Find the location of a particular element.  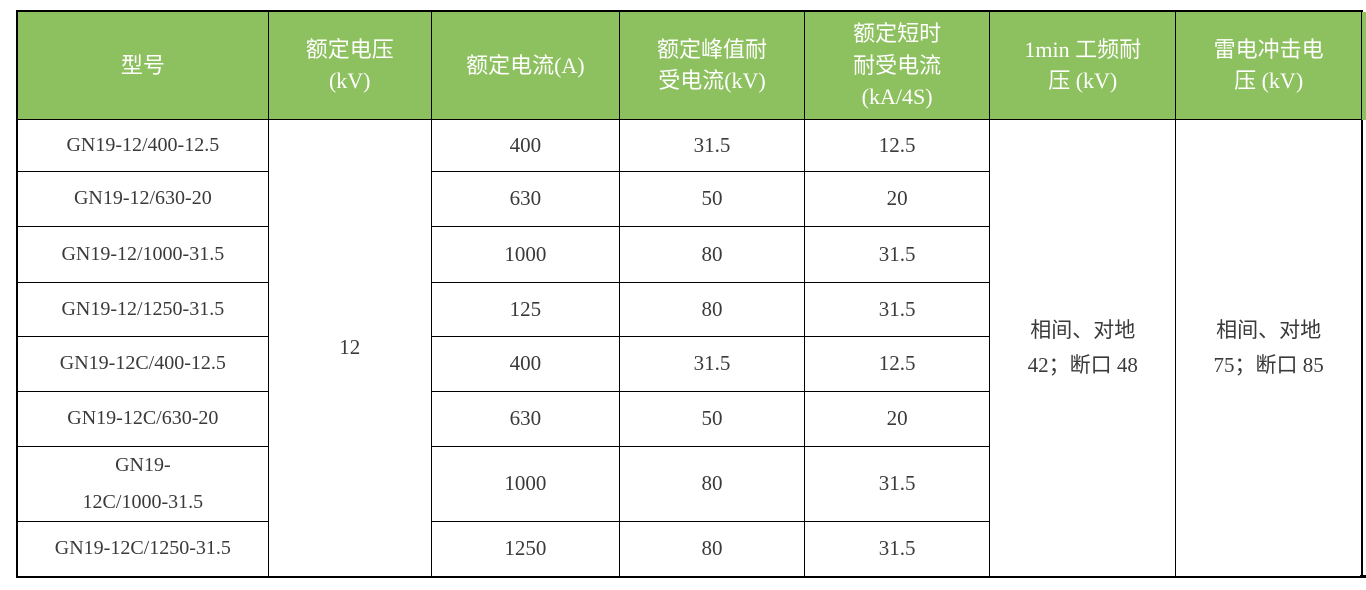

model-cell: GN19-12C/630-20 is located at coordinates (142, 418).